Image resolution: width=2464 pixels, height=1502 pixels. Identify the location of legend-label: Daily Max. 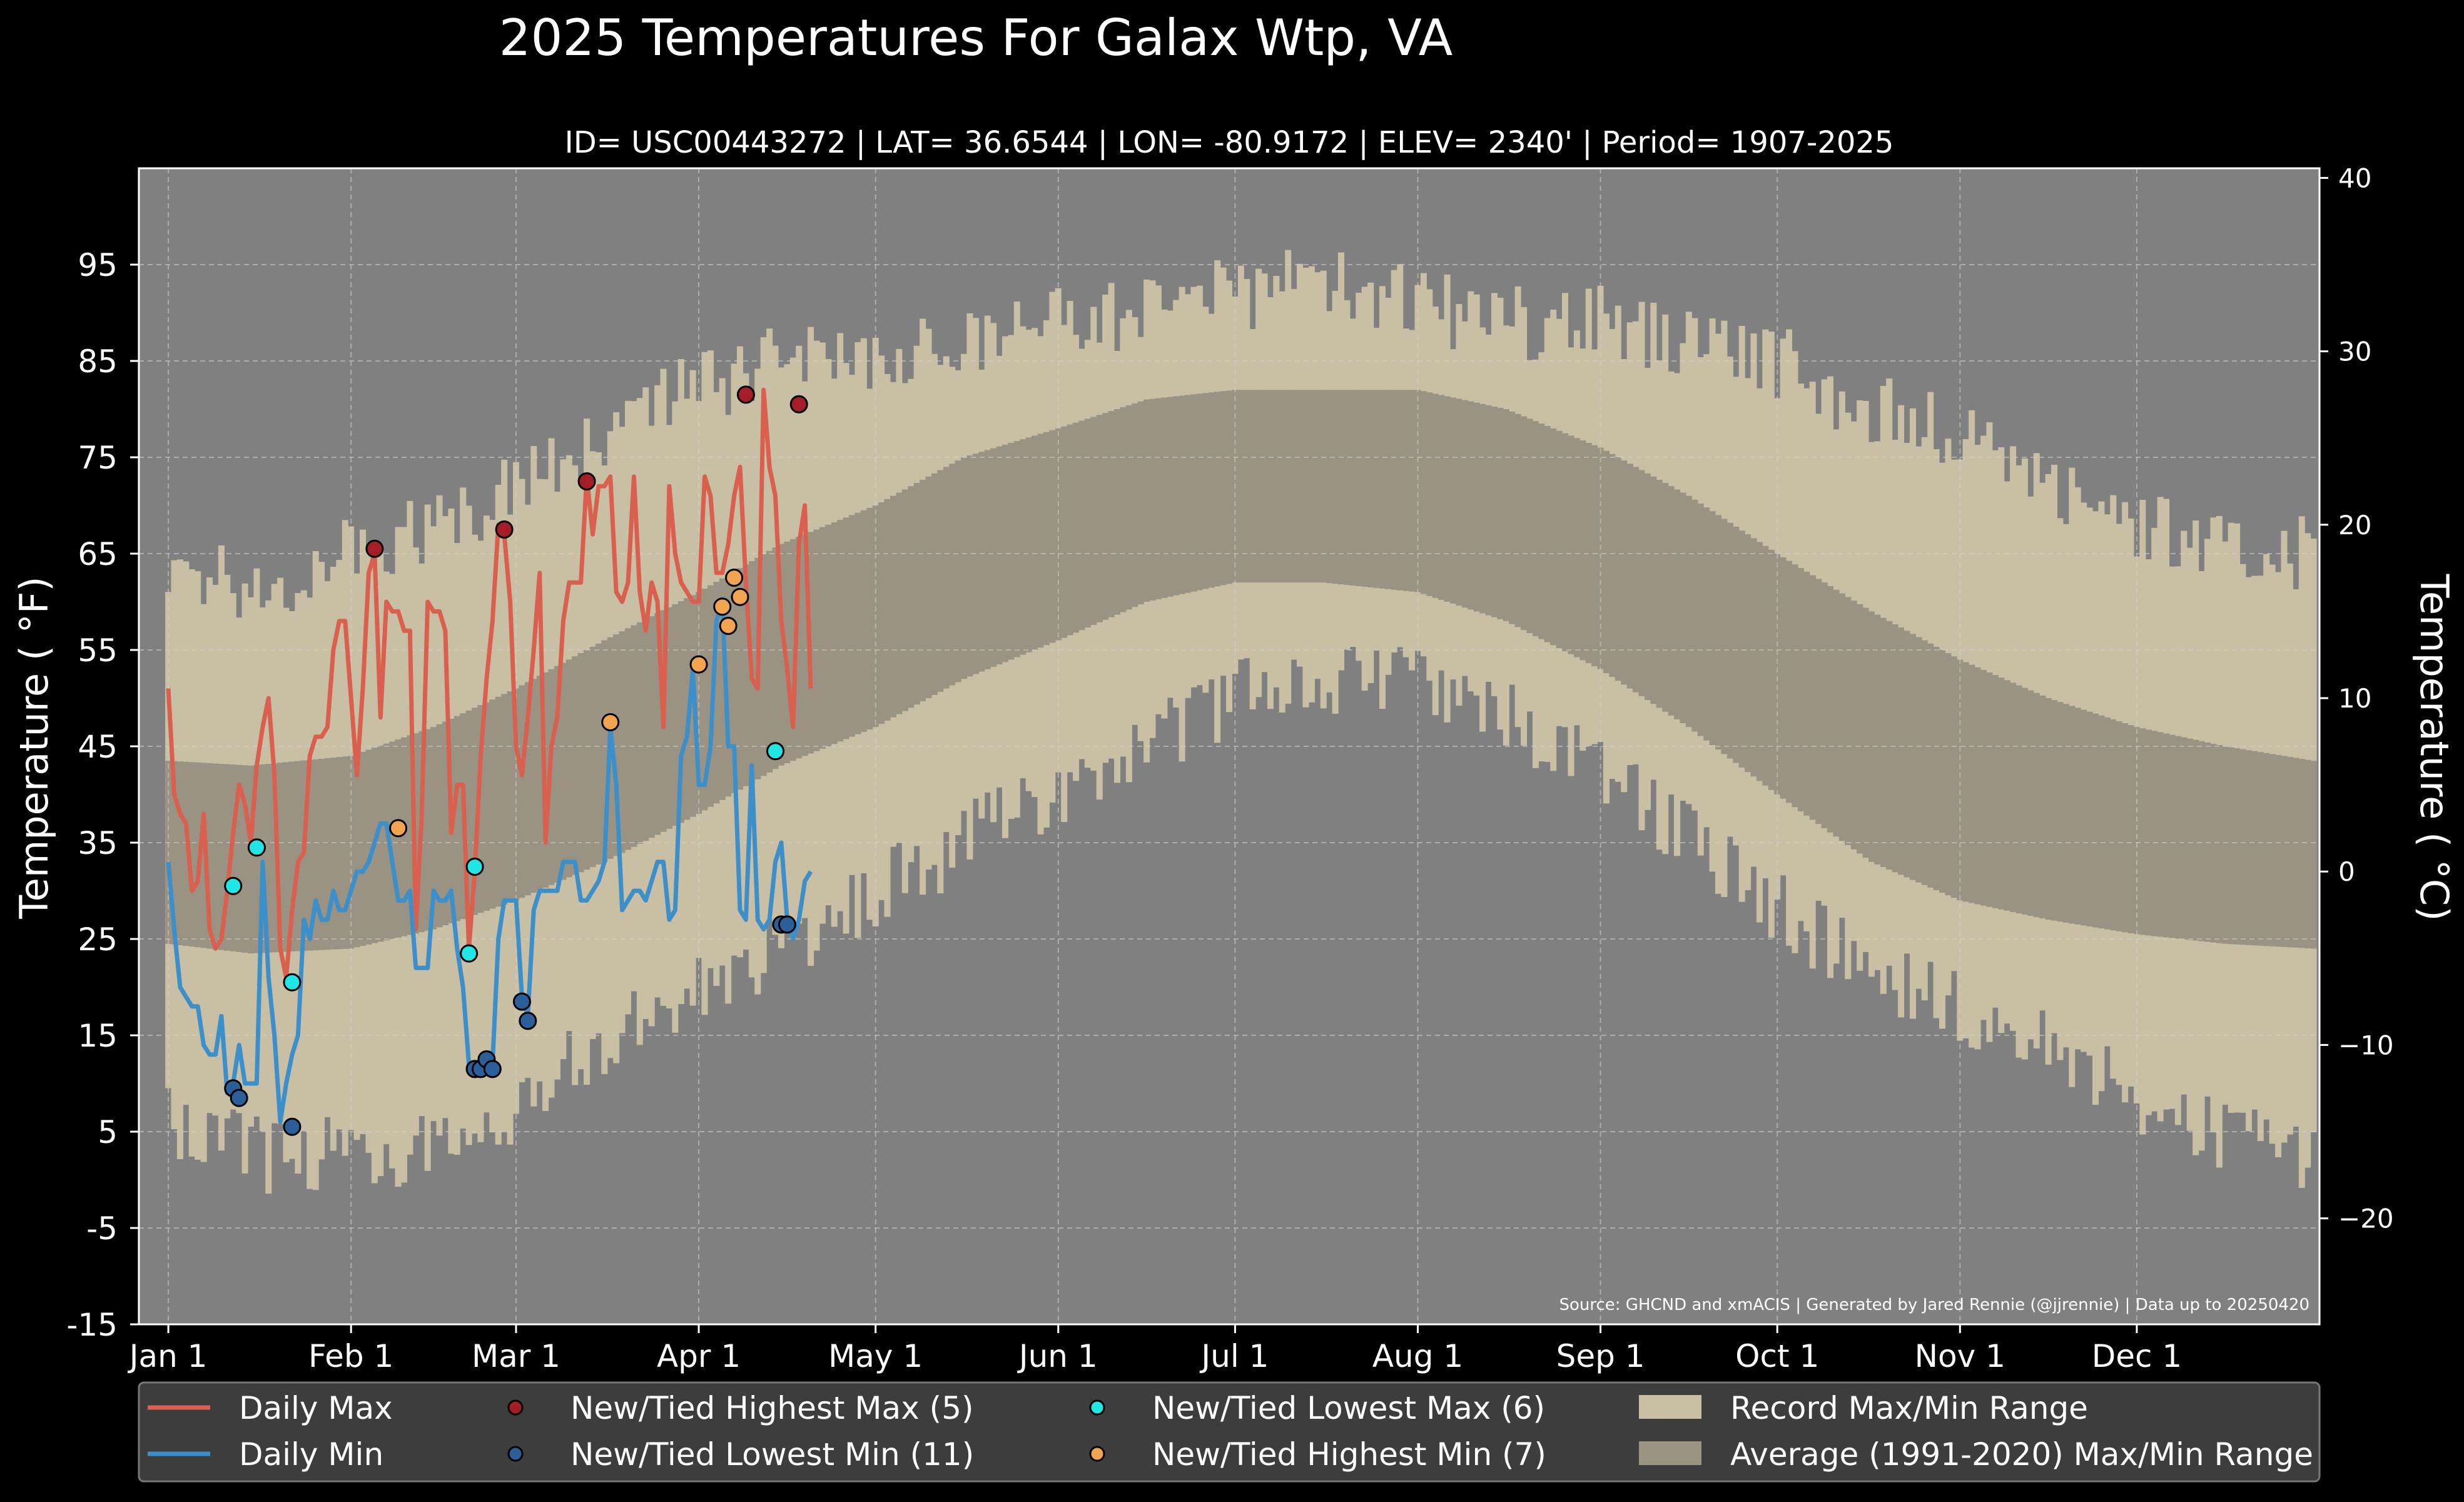
(316, 1408).